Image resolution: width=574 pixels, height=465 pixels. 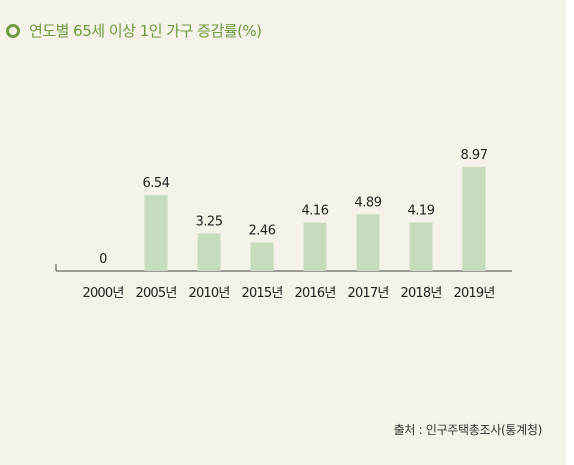 What do you see at coordinates (261, 293) in the screenshot?
I see `category-label-3: 2015년` at bounding box center [261, 293].